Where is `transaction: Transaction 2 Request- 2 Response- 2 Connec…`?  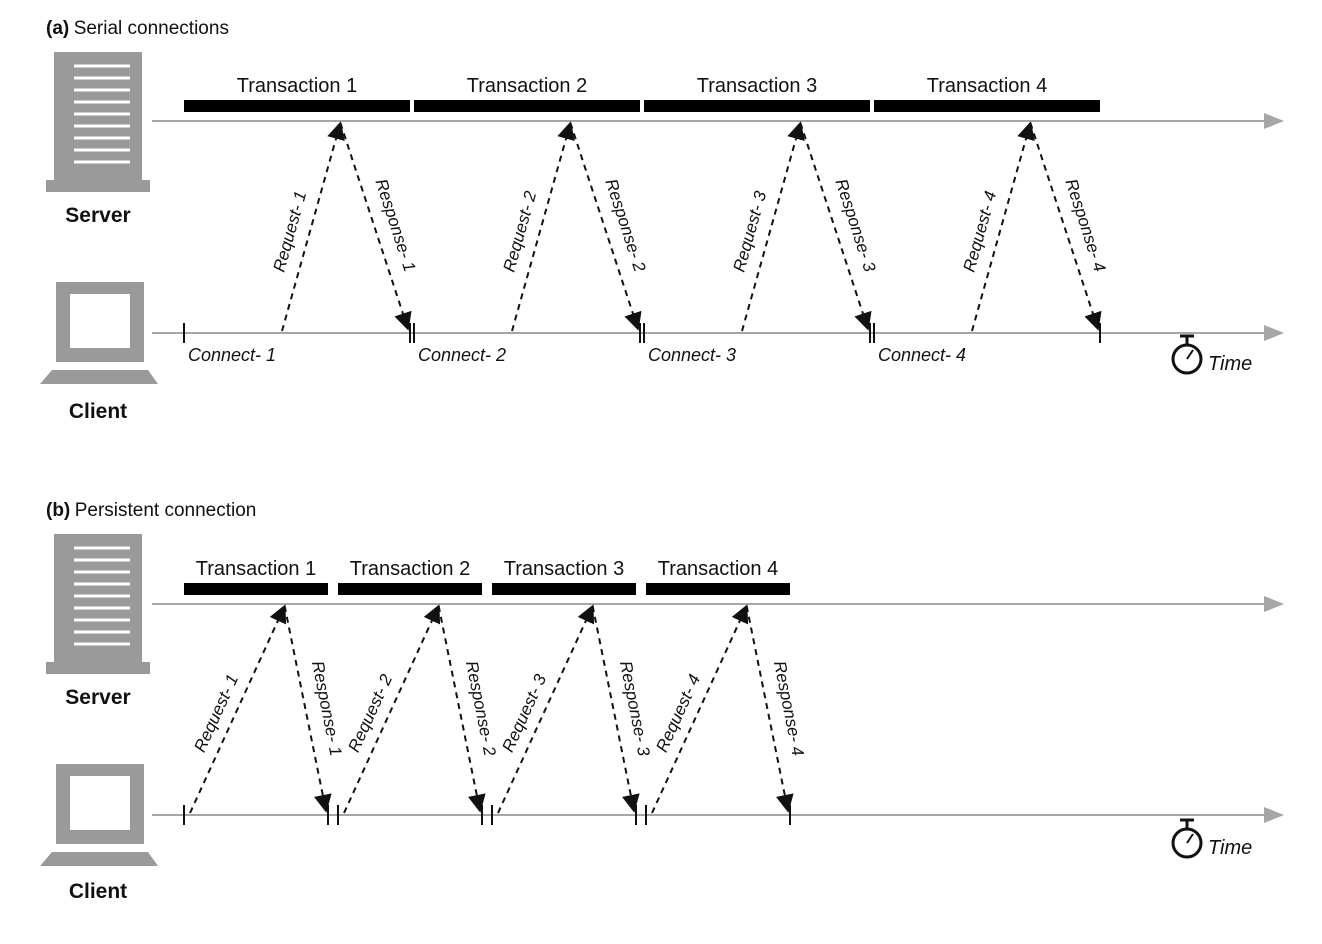 transaction: Transaction 2 Request- 2 Response- 2 Connec… is located at coordinates (531, 220).